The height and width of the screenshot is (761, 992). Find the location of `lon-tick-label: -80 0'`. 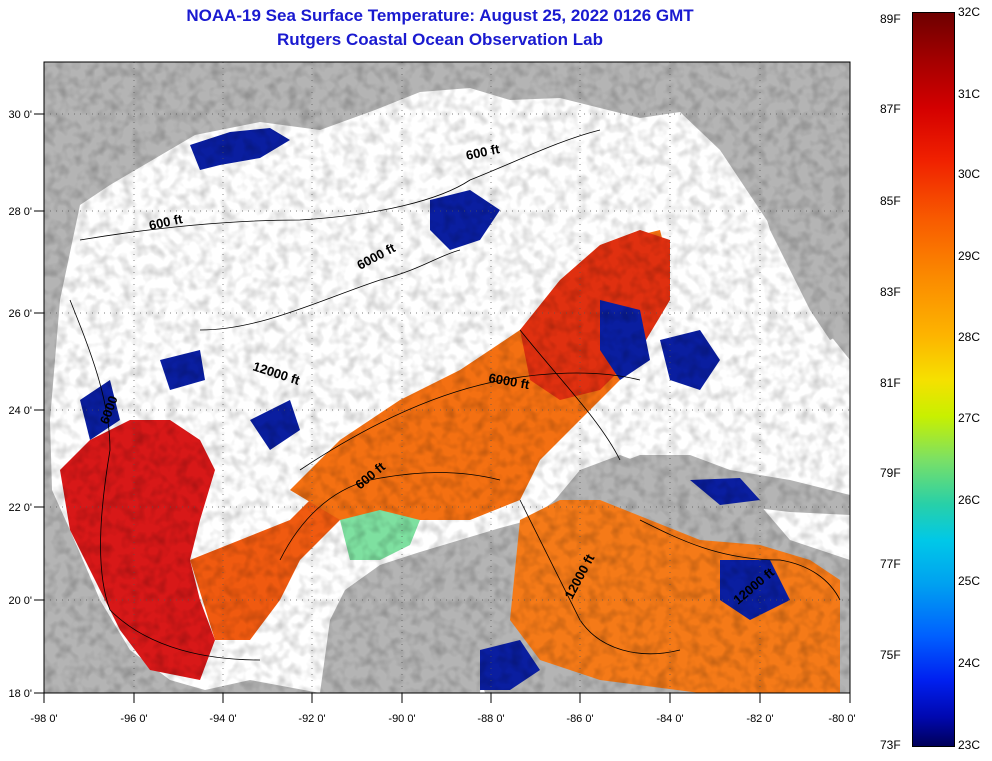

lon-tick-label: -80 0' is located at coordinates (841, 719).